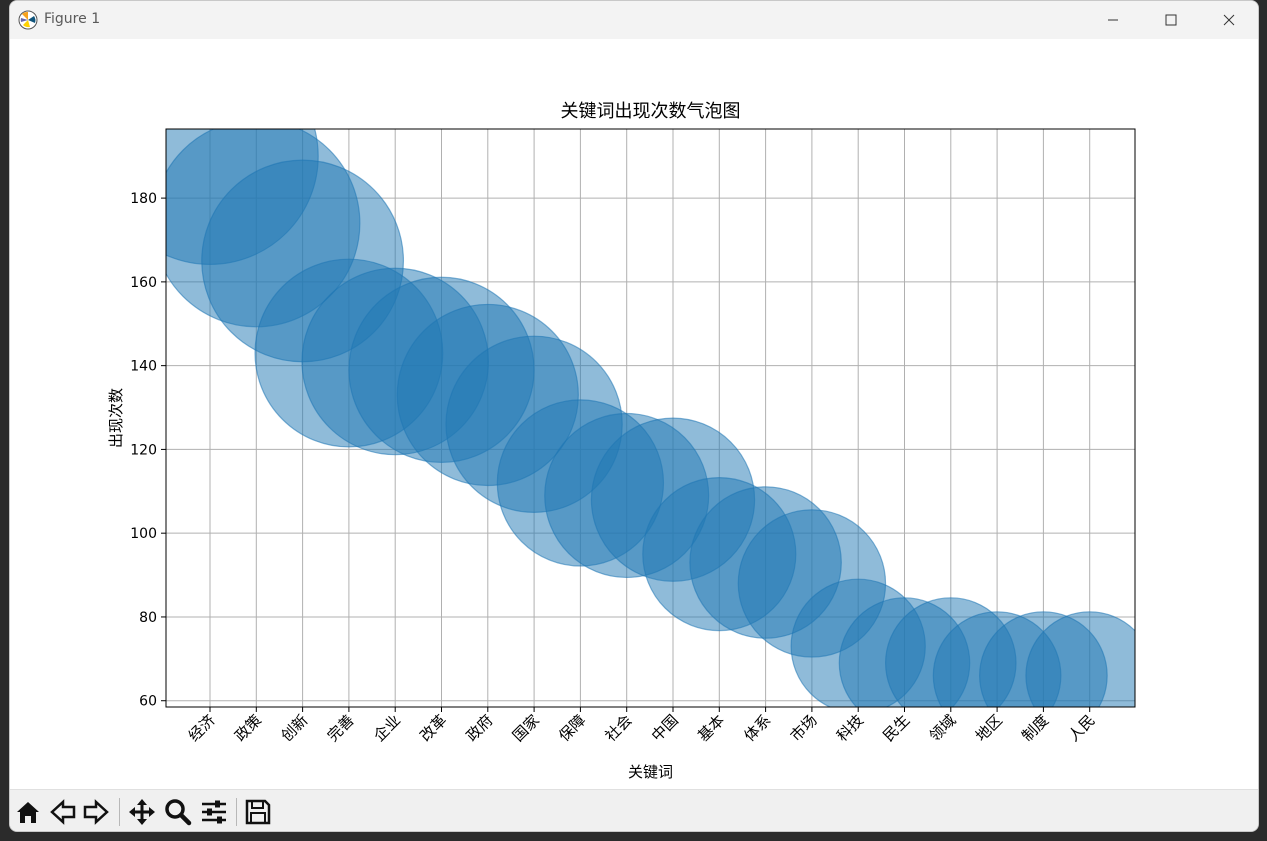  What do you see at coordinates (143, 199) in the screenshot?
I see `y-tick-label: 180` at bounding box center [143, 199].